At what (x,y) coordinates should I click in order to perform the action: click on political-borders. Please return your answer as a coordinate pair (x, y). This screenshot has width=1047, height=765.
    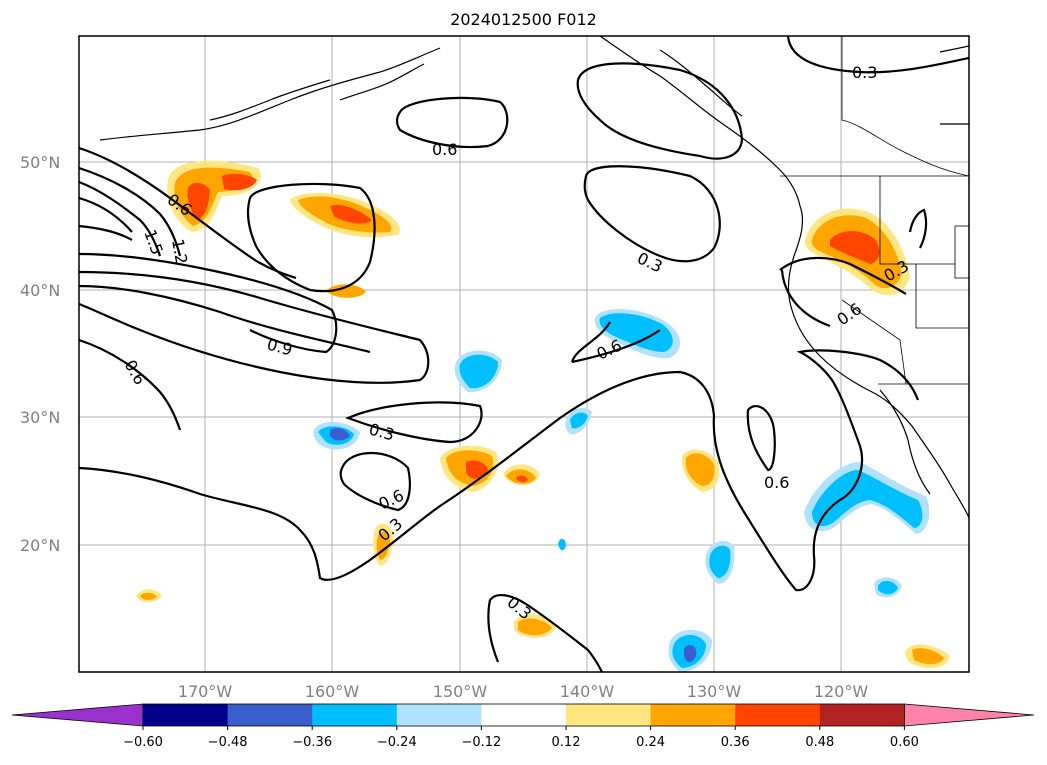
    Looking at the image, I should click on (874, 210).